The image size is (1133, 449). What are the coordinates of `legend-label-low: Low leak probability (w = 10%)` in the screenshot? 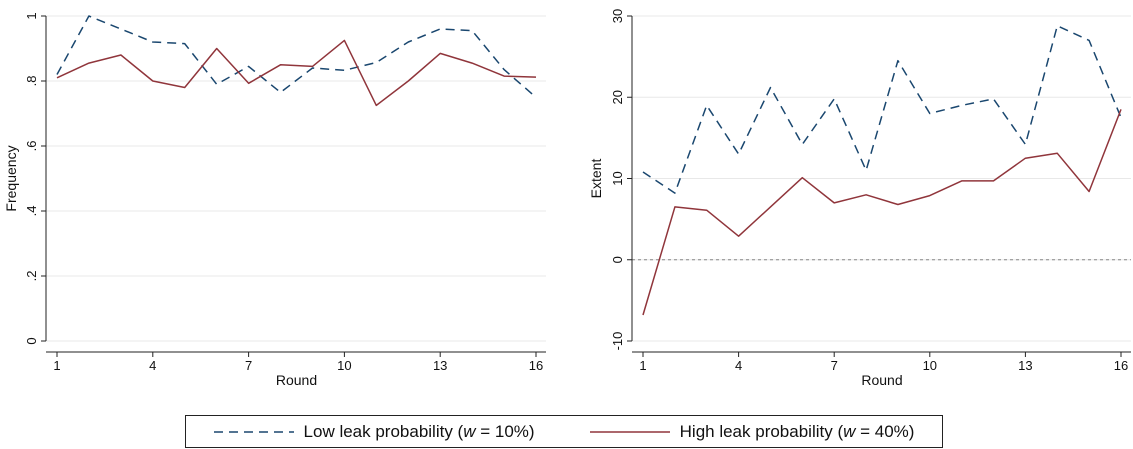 It's located at (419, 431).